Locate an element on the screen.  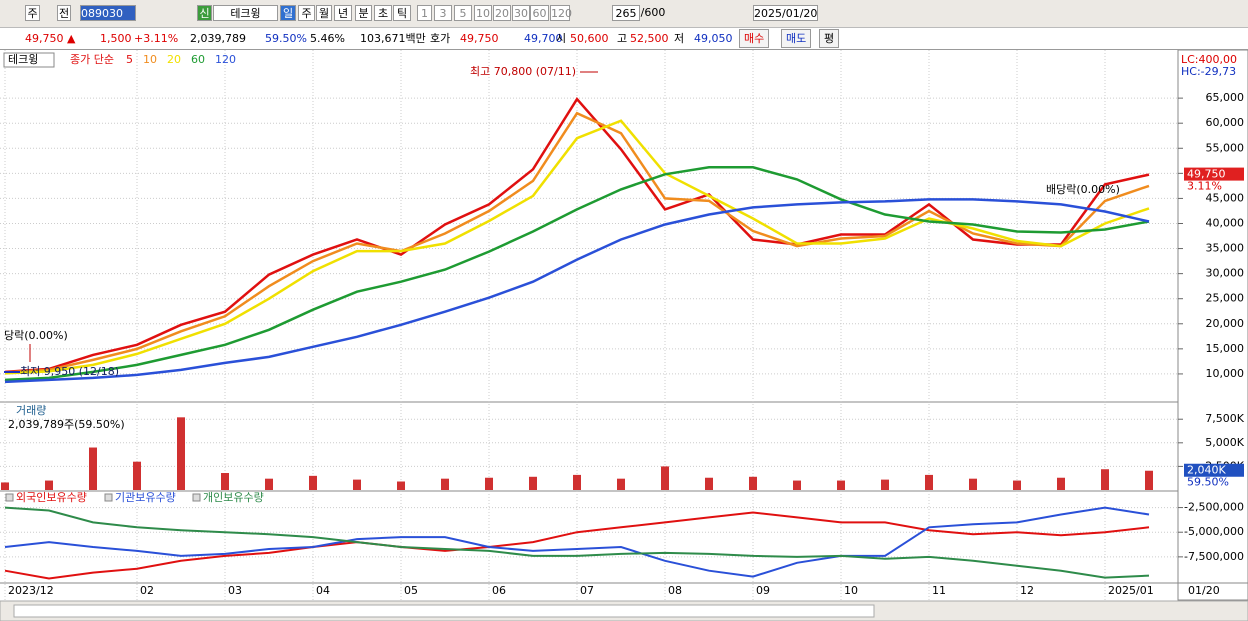
toolbar-item: 테크윙 is located at coordinates (245, 13).